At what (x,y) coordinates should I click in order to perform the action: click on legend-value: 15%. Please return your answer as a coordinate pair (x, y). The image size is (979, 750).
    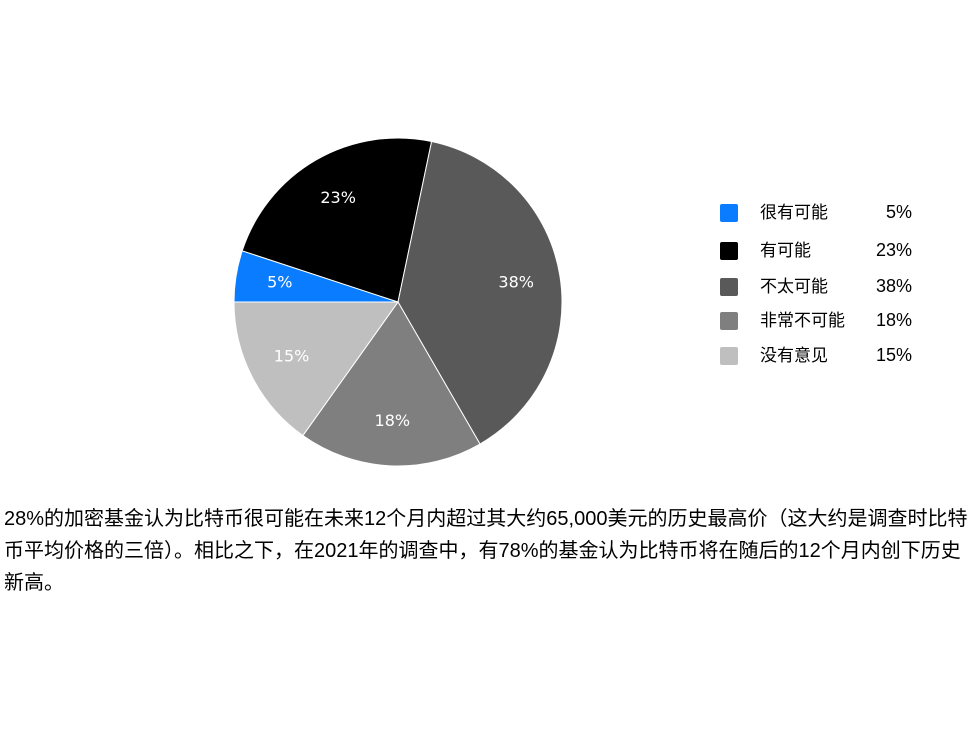
    Looking at the image, I should click on (894, 355).